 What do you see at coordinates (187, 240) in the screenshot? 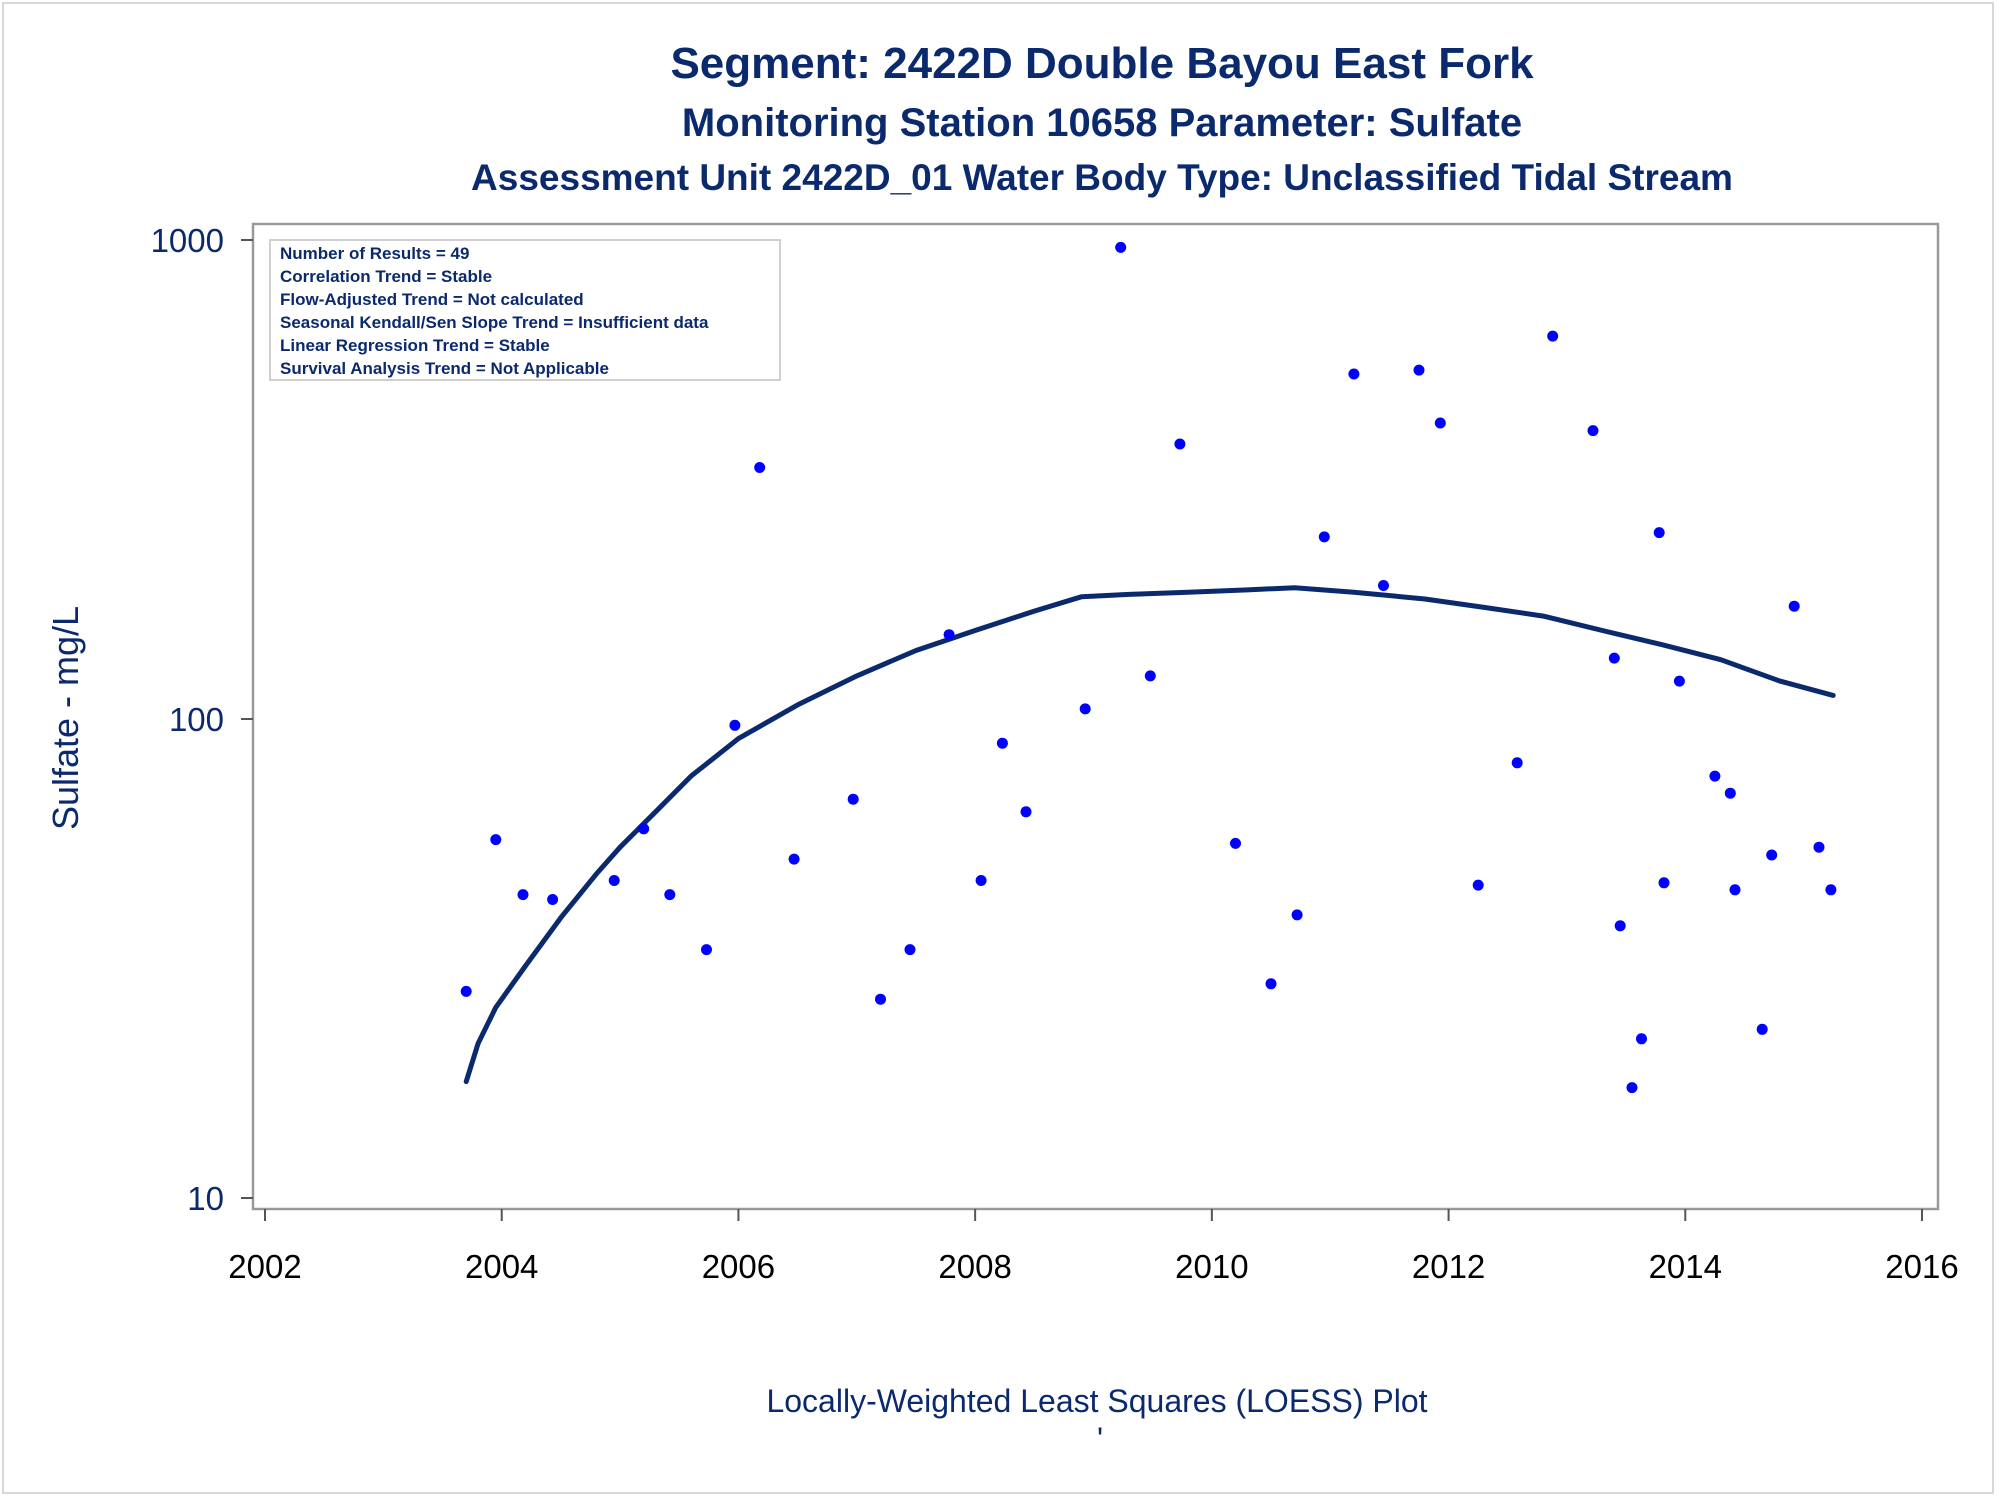
I see `y-tick-label: 1000` at bounding box center [187, 240].